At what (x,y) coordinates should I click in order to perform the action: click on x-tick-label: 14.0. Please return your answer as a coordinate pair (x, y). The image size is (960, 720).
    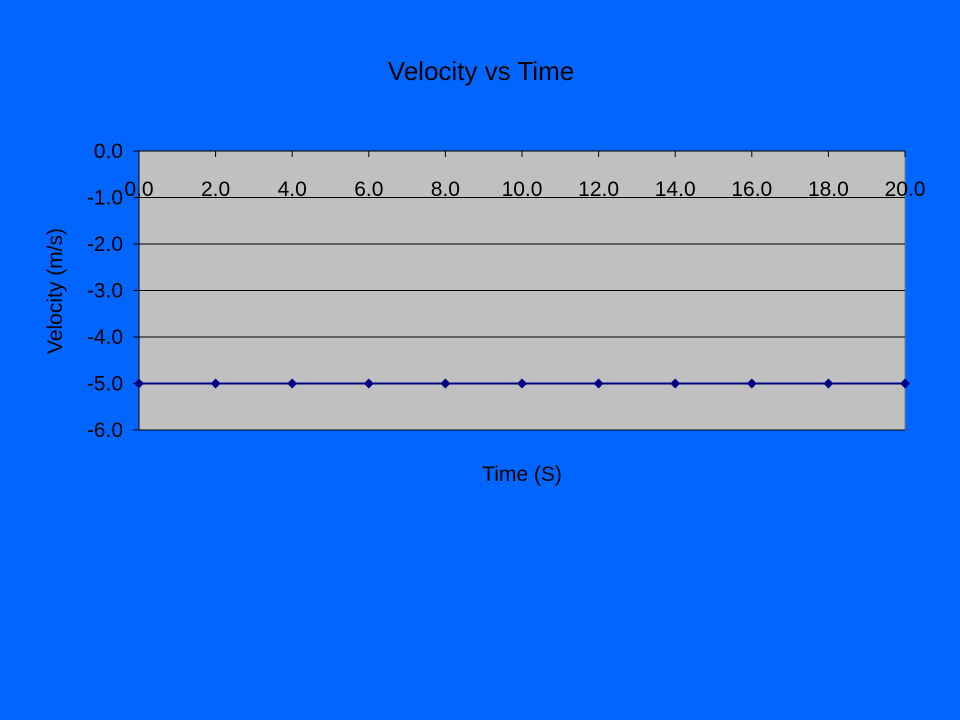
    Looking at the image, I should click on (675, 189).